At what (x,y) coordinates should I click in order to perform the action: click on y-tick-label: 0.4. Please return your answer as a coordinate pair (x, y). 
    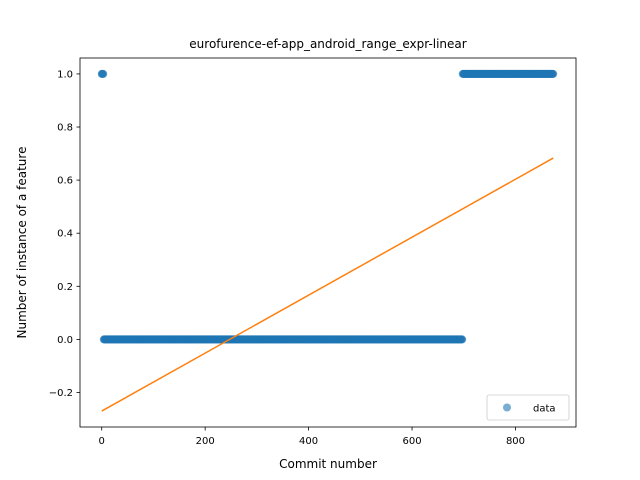
    Looking at the image, I should click on (65, 234).